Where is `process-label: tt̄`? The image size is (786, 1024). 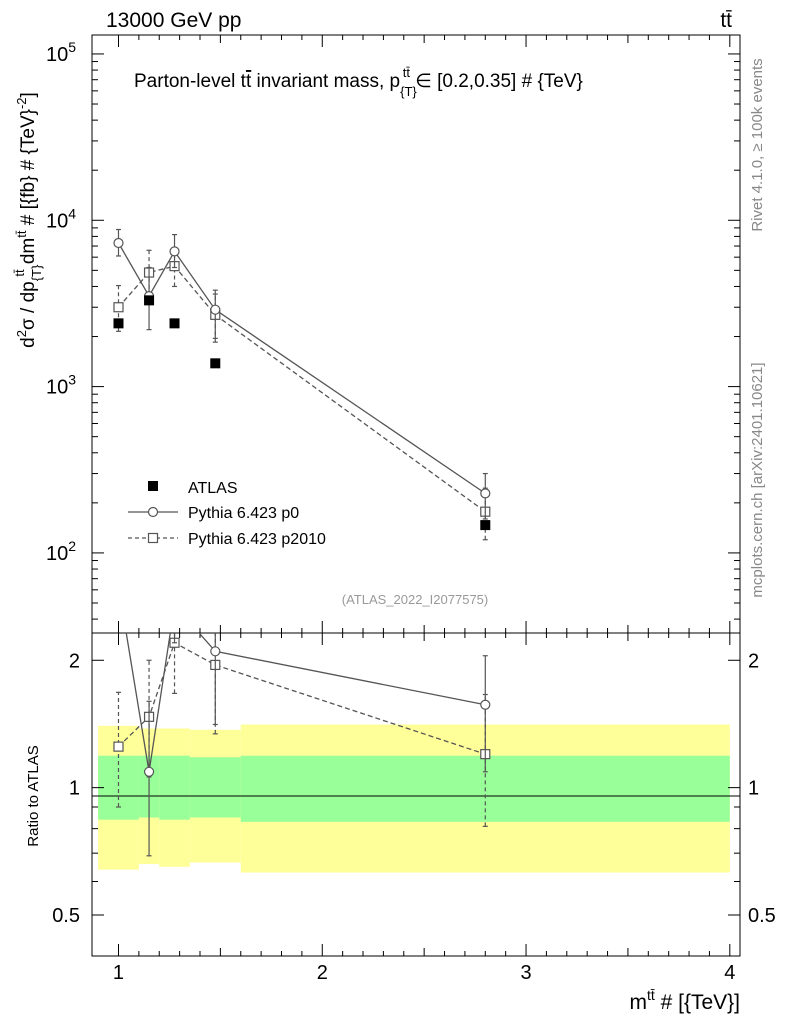 process-label: tt̄ is located at coordinates (726, 20).